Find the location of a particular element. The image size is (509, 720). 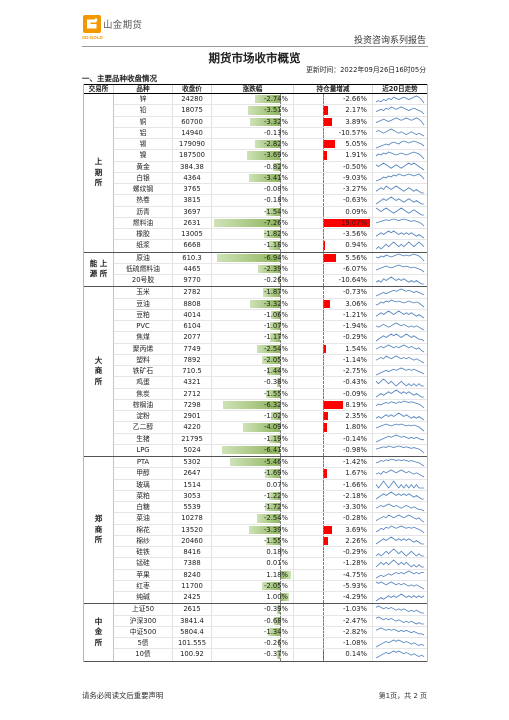

open-interest-cell: -1.21% is located at coordinates (333, 314).